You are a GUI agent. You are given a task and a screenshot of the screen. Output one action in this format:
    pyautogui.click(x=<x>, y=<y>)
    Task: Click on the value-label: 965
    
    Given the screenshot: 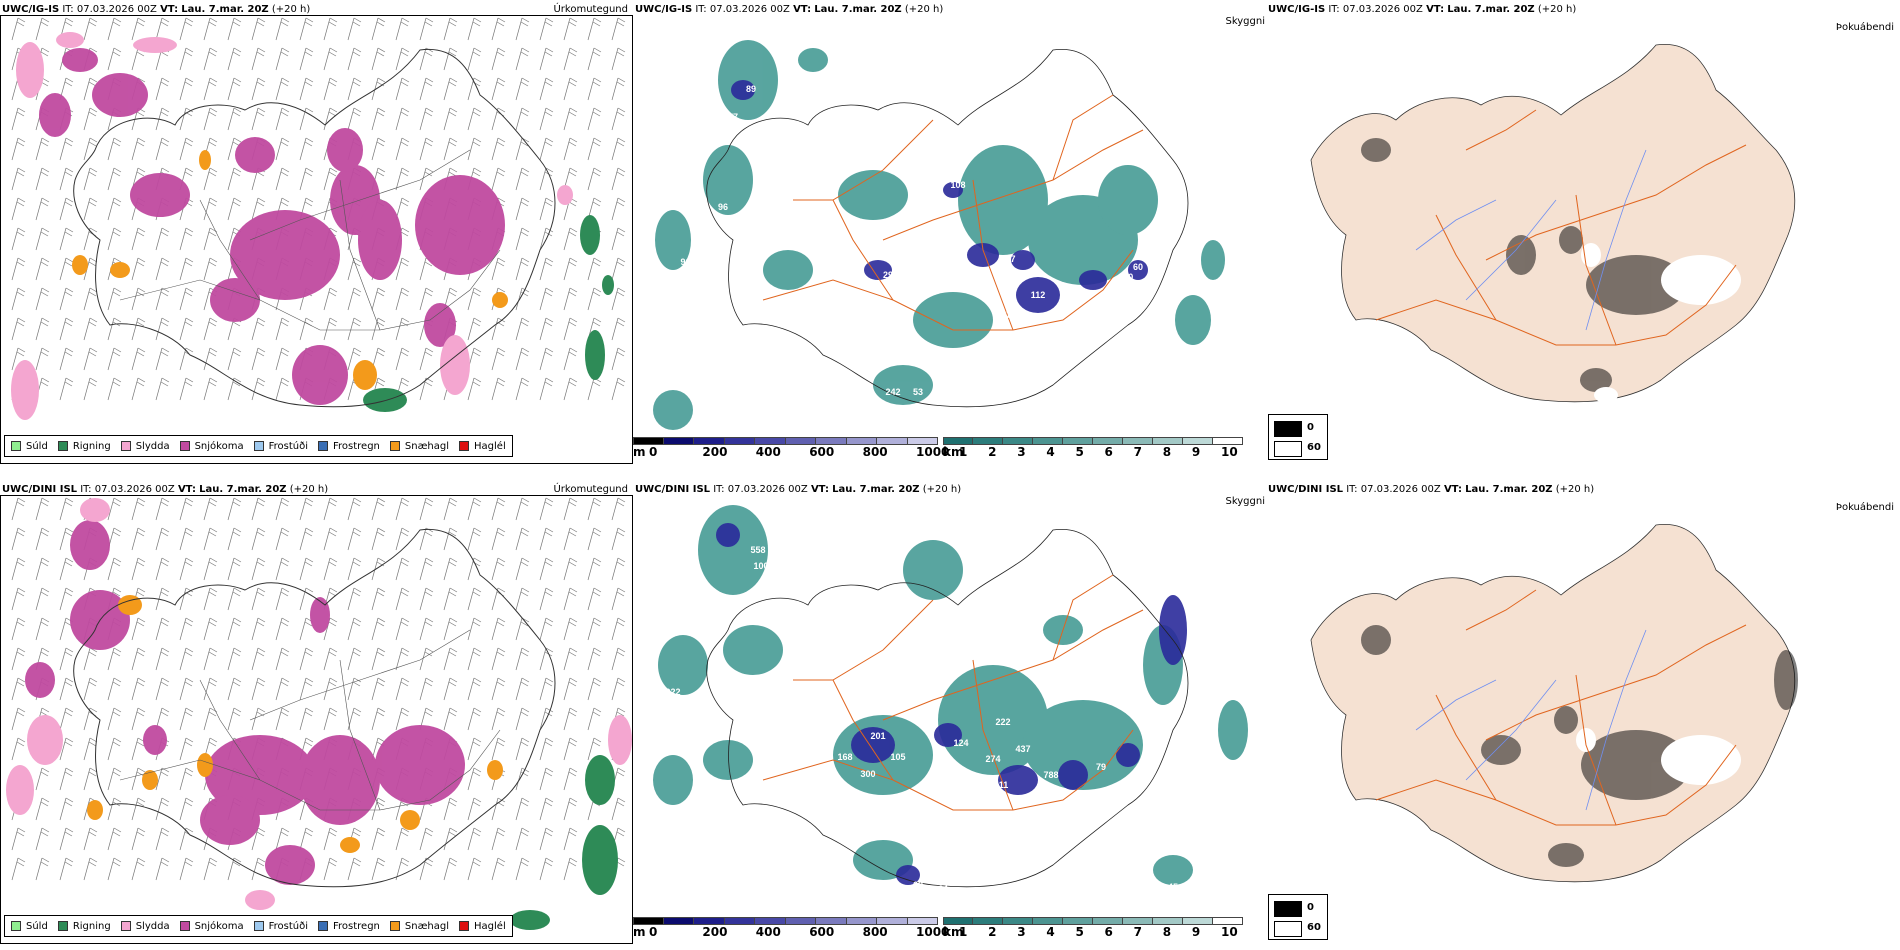 What is the action you would take?
    pyautogui.click(x=800, y=700)
    